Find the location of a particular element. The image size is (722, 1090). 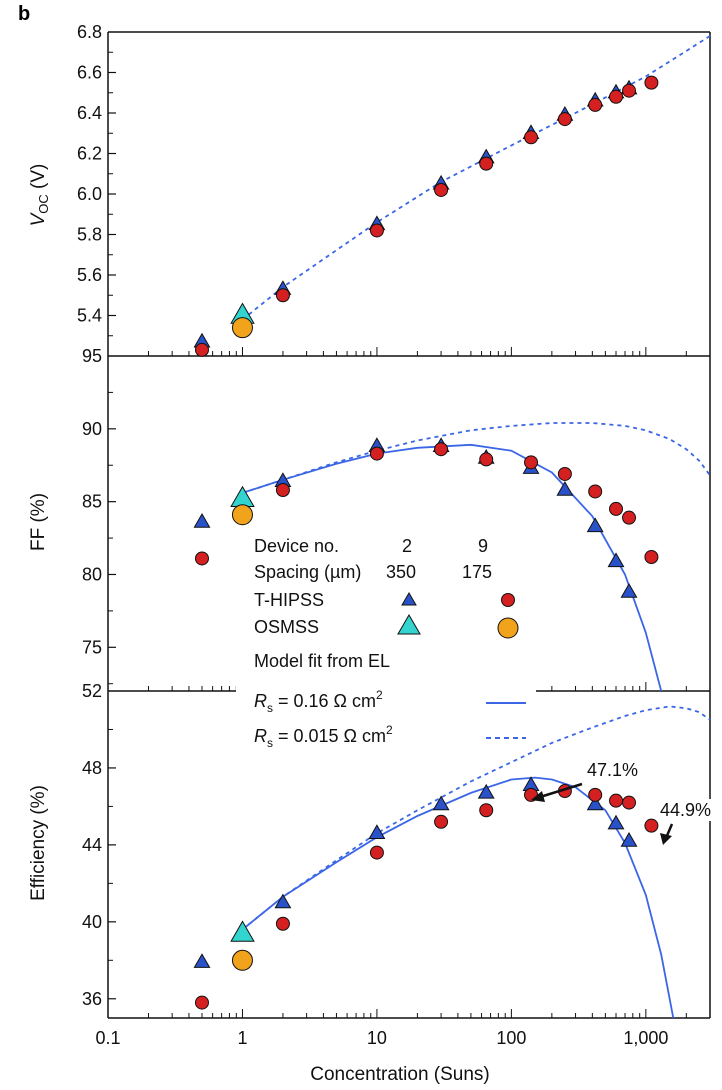

y-tick-label: 6.0 is located at coordinates (89, 194).